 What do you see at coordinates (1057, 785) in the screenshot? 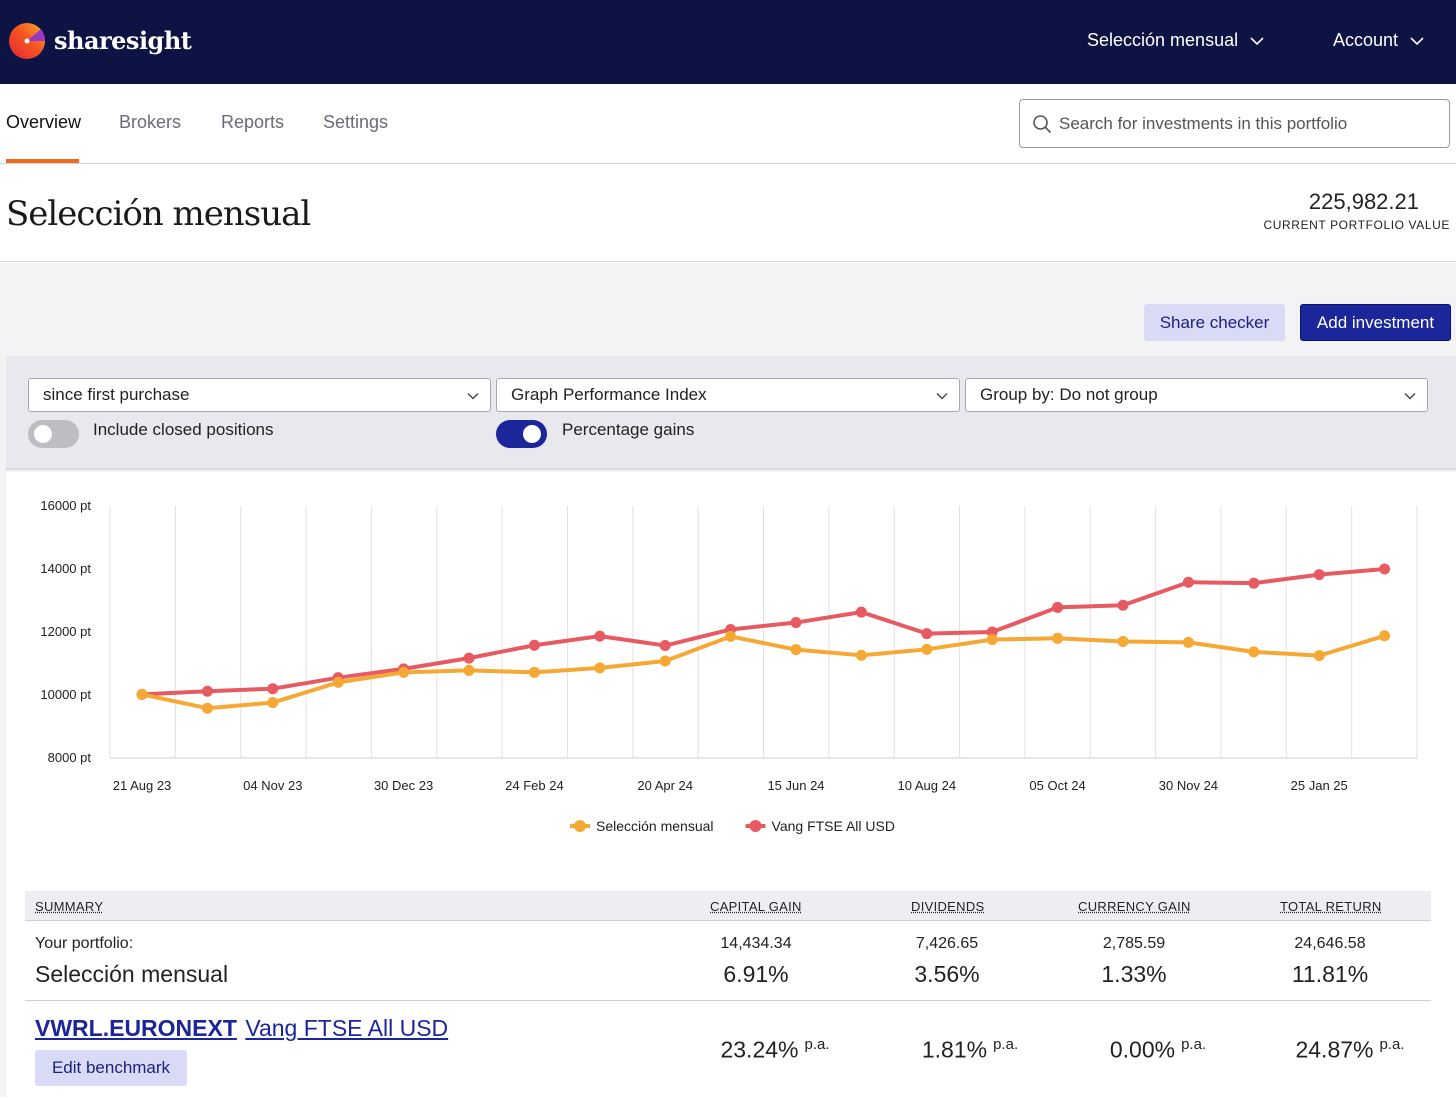
I see `x-tick-label: 05 Oct 24` at bounding box center [1057, 785].